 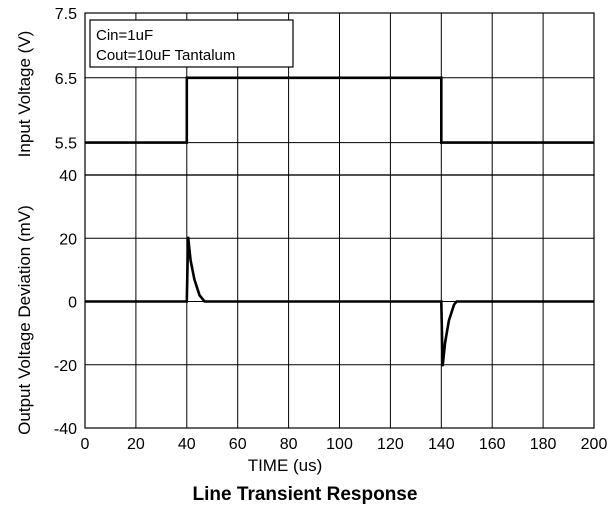 I want to click on bottom-ylabel: Output Voltage Deviation (mV), so click(x=24, y=320).